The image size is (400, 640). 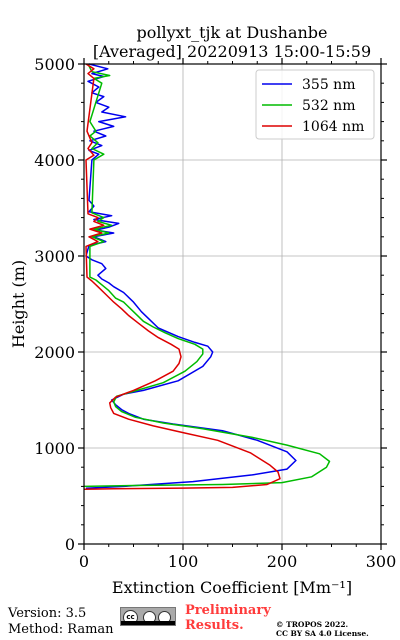 I want to click on x-tick-label: 200, so click(x=282, y=561).